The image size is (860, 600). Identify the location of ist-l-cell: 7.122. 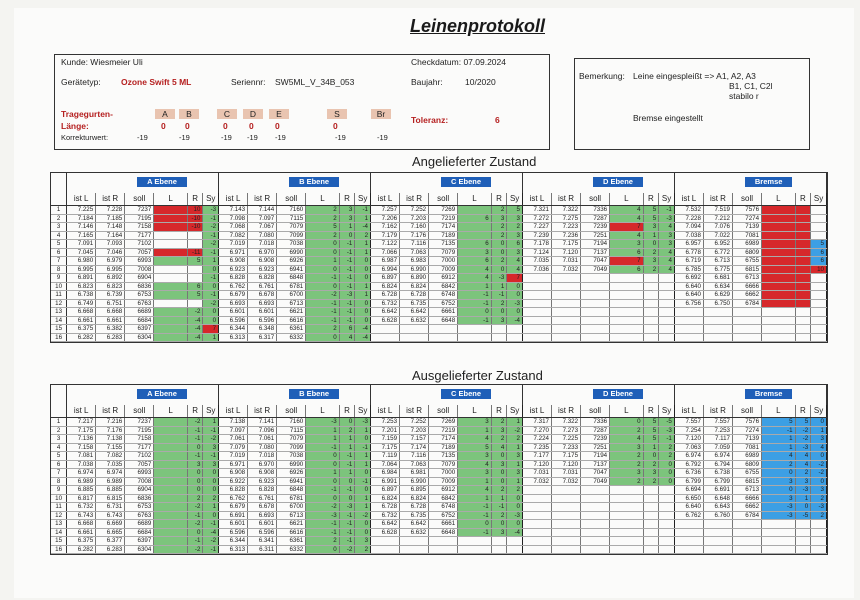
(385, 244).